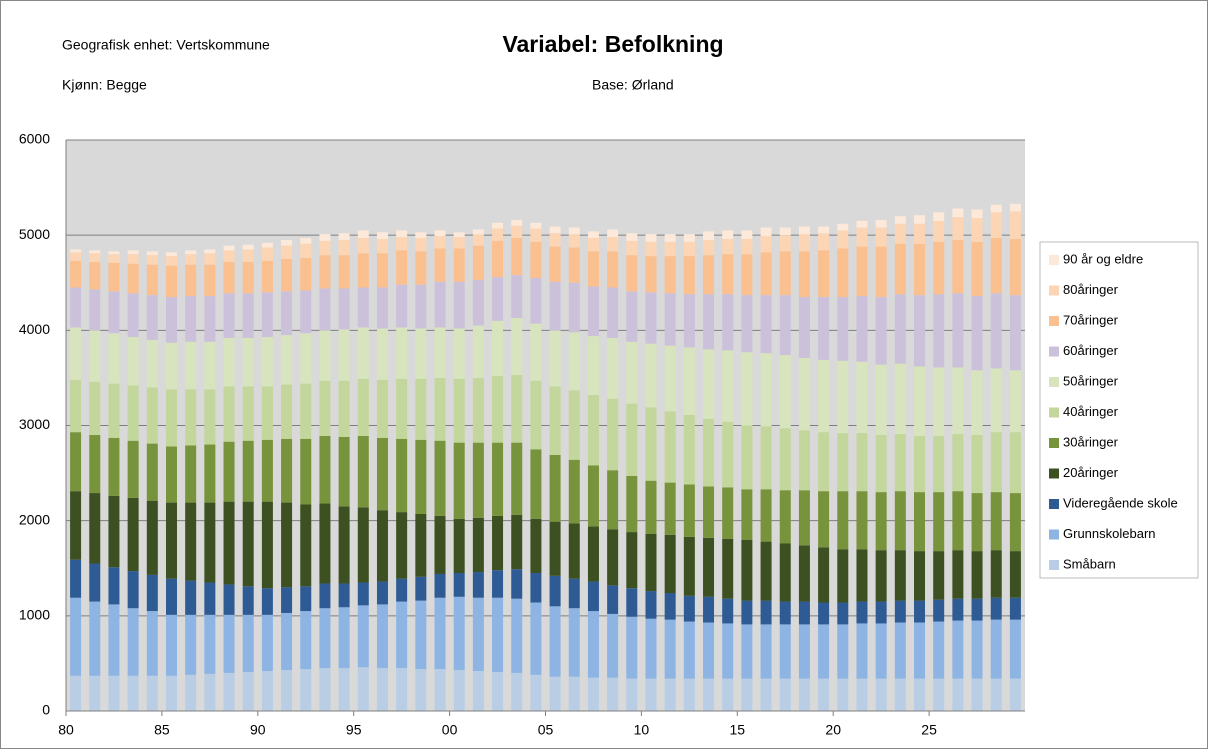 Image resolution: width=1208 pixels, height=754 pixels. Describe the element at coordinates (34, 519) in the screenshot. I see `y-tick-label: 2000` at that location.